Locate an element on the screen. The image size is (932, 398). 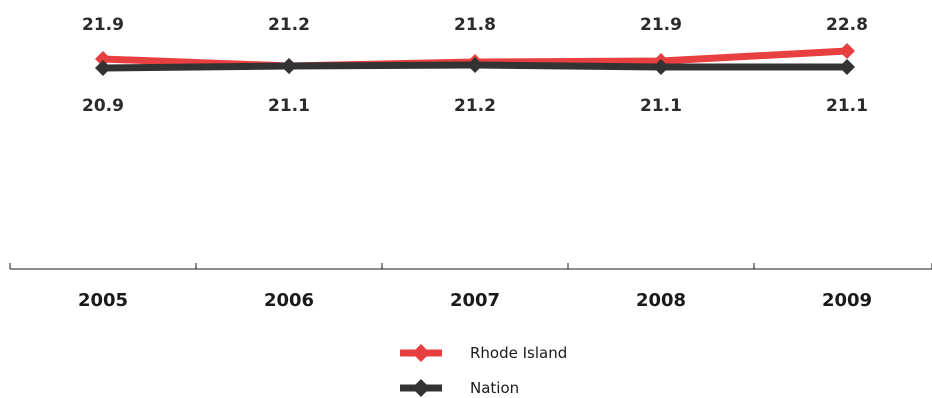
x-tick-label: 2007 is located at coordinates (475, 300).